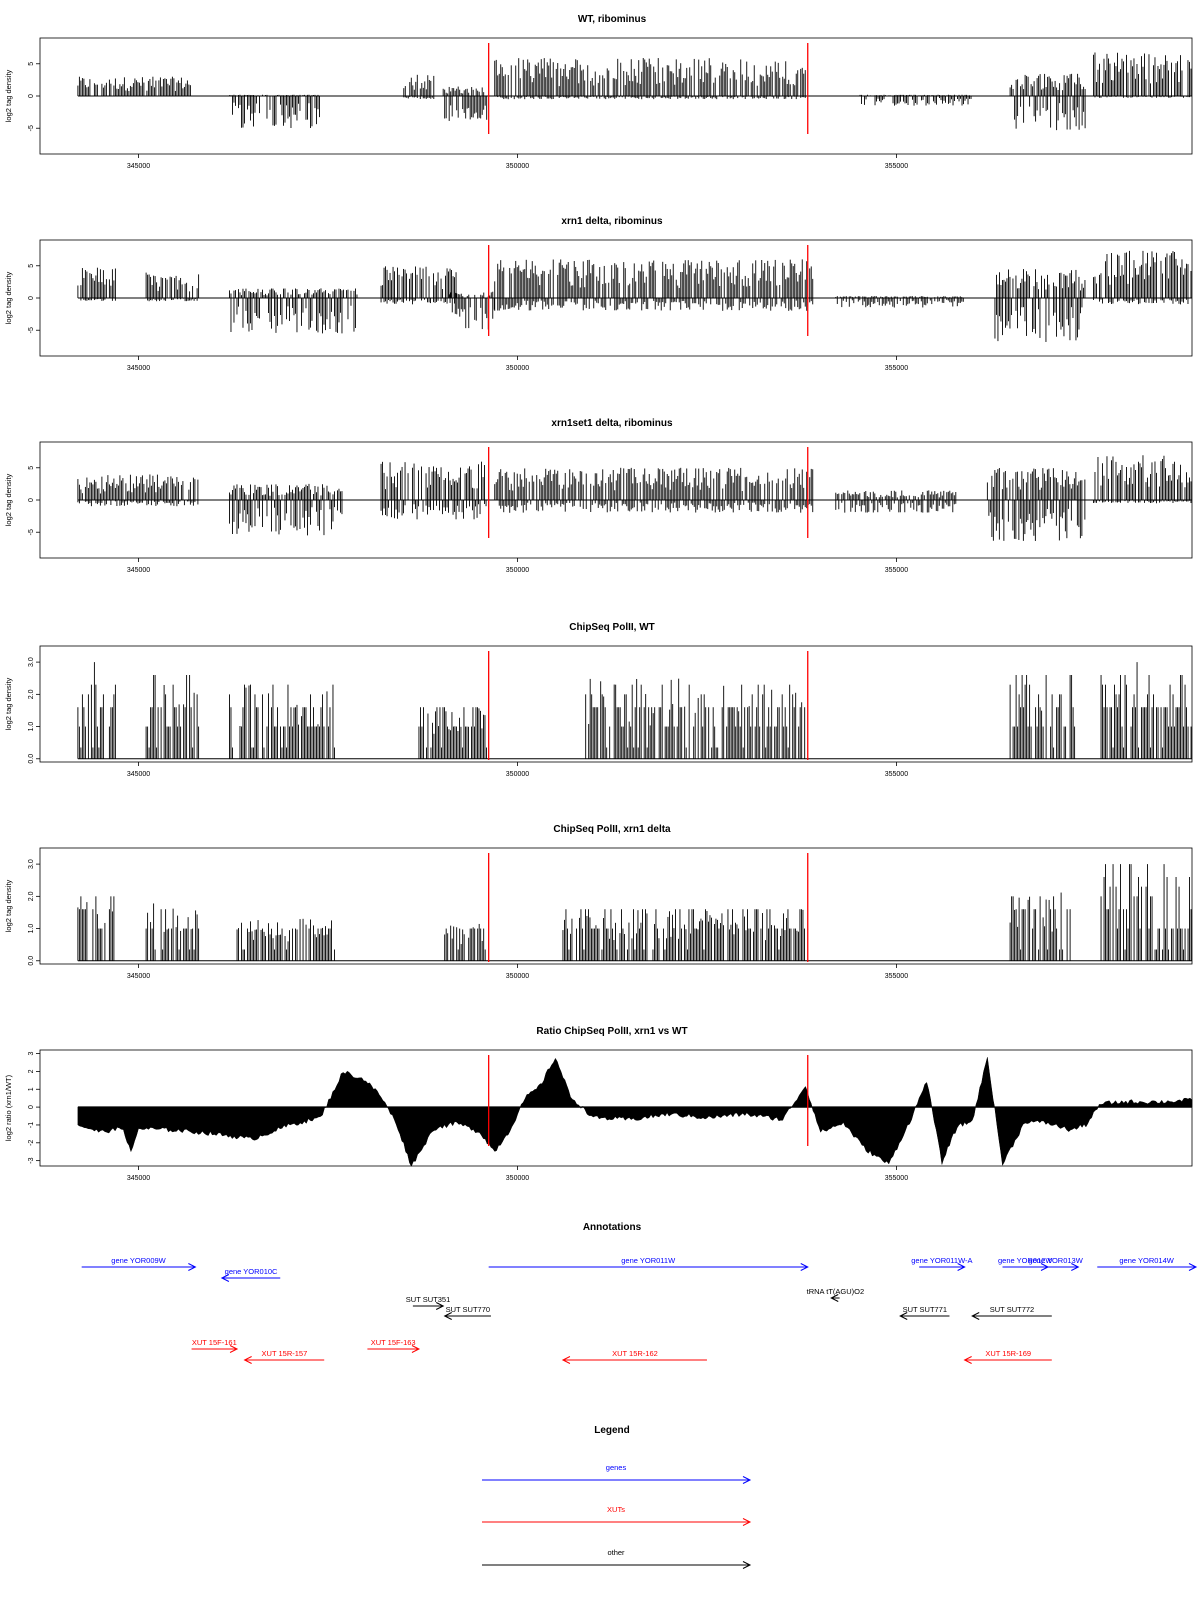  What do you see at coordinates (611, 1031) in the screenshot?
I see `panel-title-ratio: Ratio ChipSeq PolII, xrn1 vs WT` at bounding box center [611, 1031].